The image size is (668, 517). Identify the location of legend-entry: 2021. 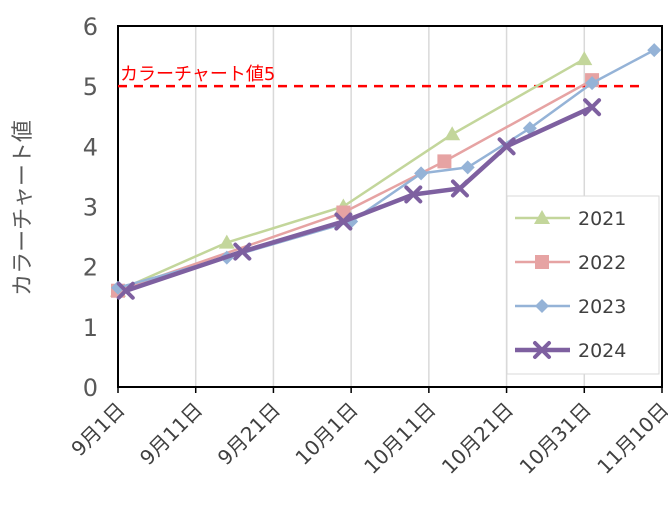
(570, 219).